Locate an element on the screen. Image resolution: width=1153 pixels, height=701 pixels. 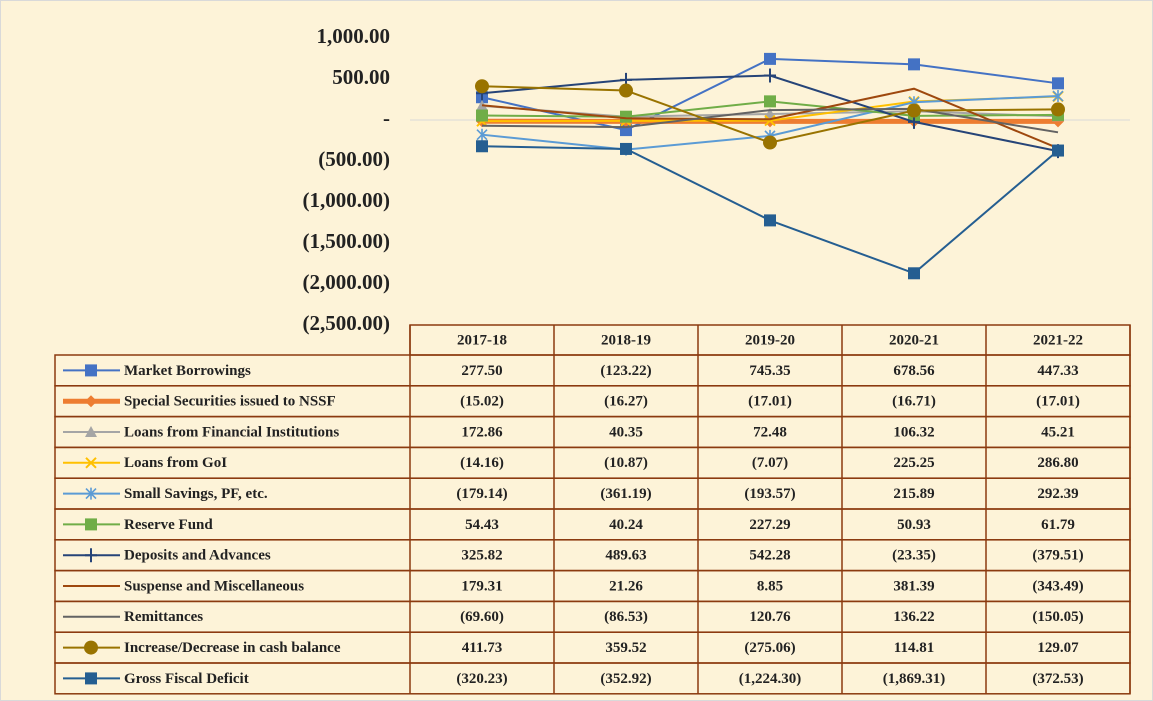
table-value: (150.05) is located at coordinates (1057, 617).